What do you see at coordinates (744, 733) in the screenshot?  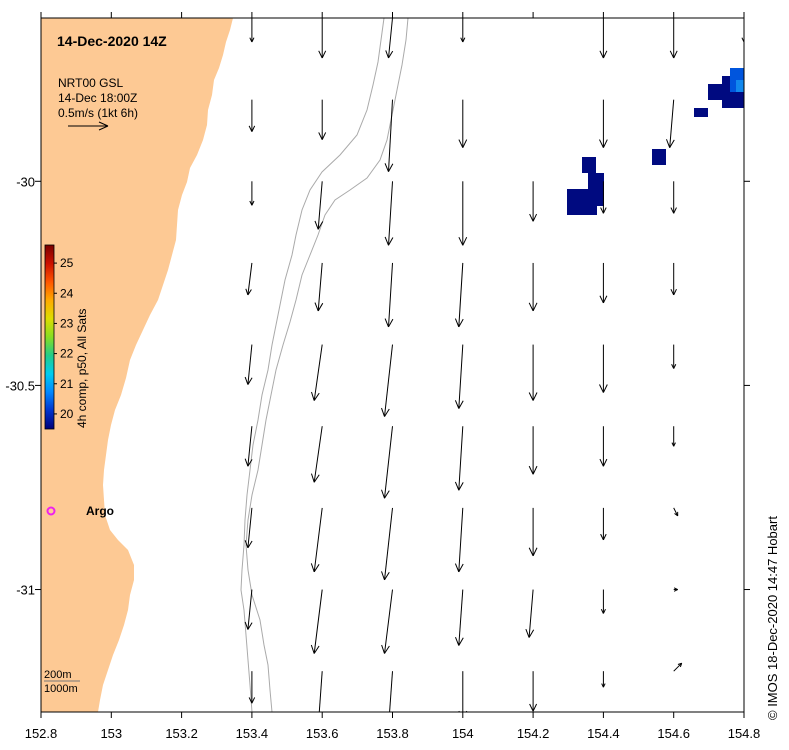 I see `x-tick-label: 154.8` at bounding box center [744, 733].